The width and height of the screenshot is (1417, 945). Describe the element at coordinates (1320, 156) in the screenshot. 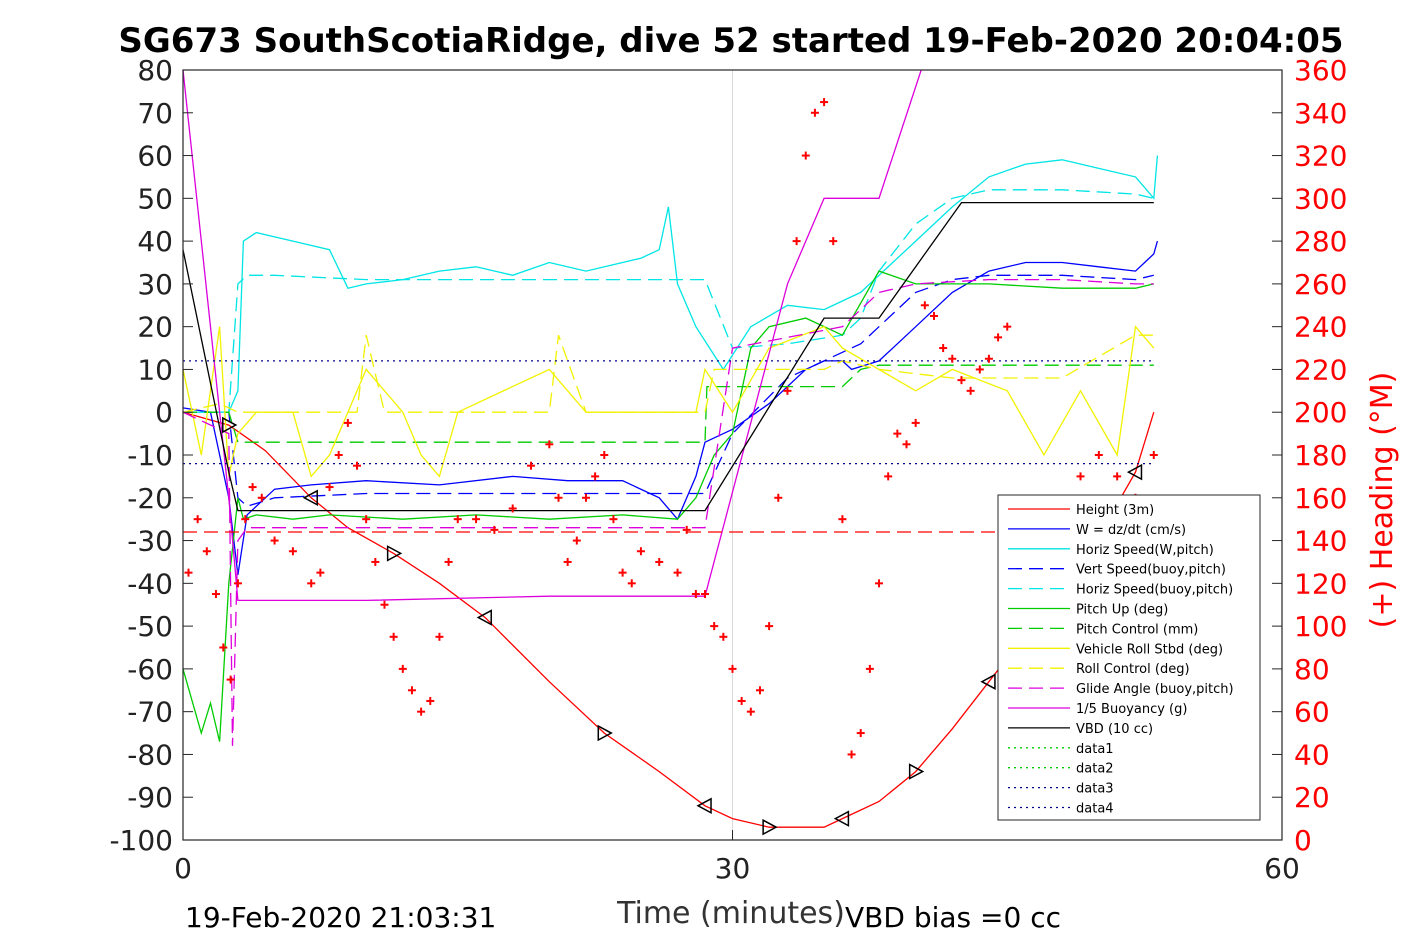

I see `right-tick-label: 320` at that location.